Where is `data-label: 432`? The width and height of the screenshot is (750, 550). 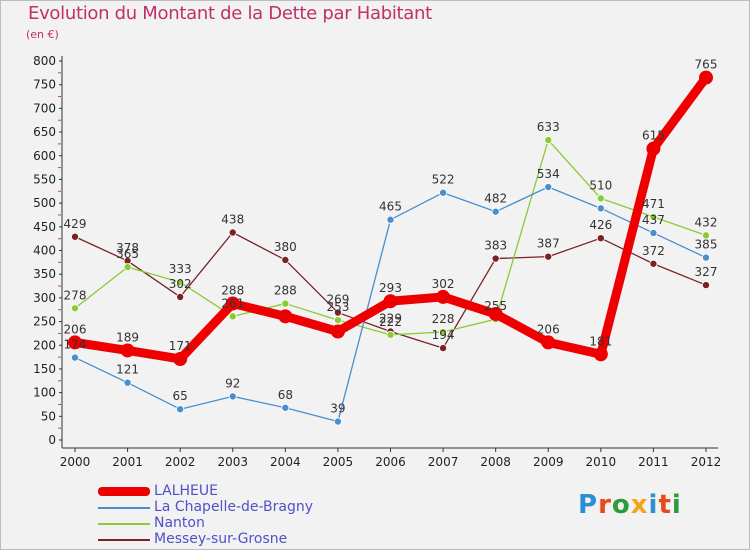
data-label: 432 is located at coordinates (706, 222).